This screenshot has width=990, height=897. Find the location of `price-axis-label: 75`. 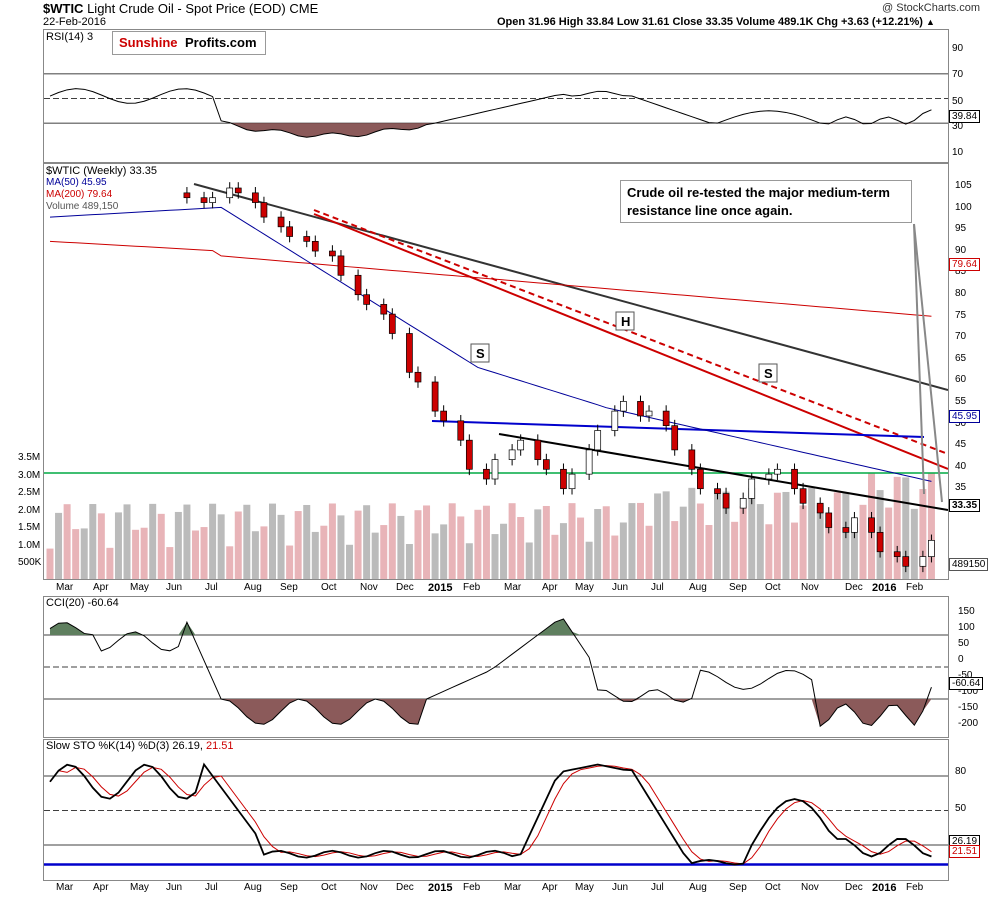

price-axis-label: 75 is located at coordinates (961, 315).